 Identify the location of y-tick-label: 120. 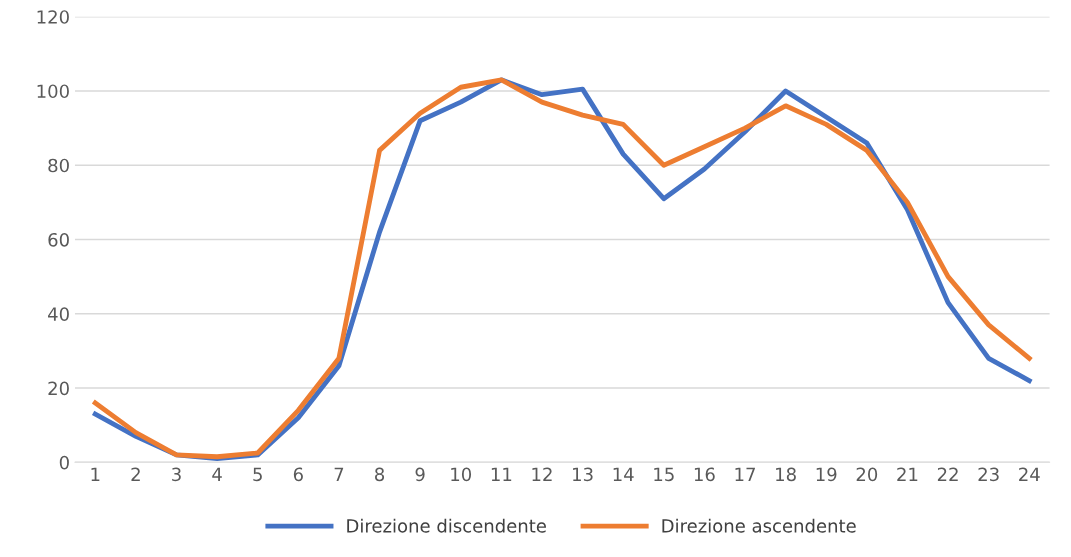
(53, 17).